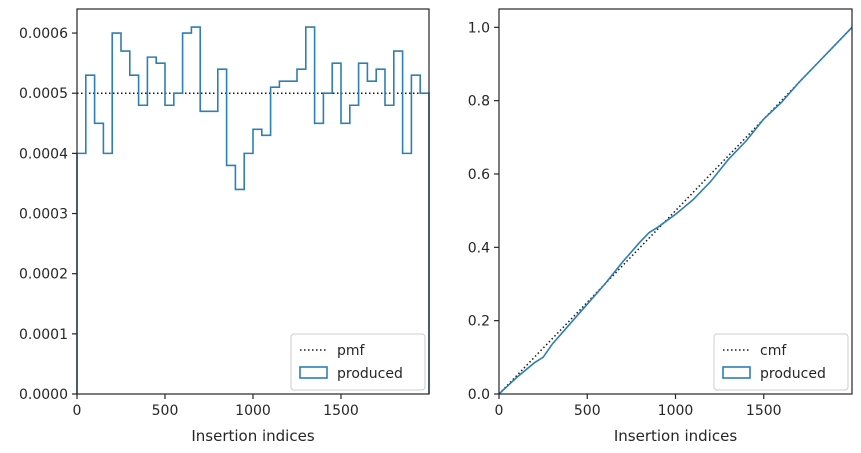  Describe the element at coordinates (43, 154) in the screenshot. I see `y-tick-label: 0.0004` at that location.